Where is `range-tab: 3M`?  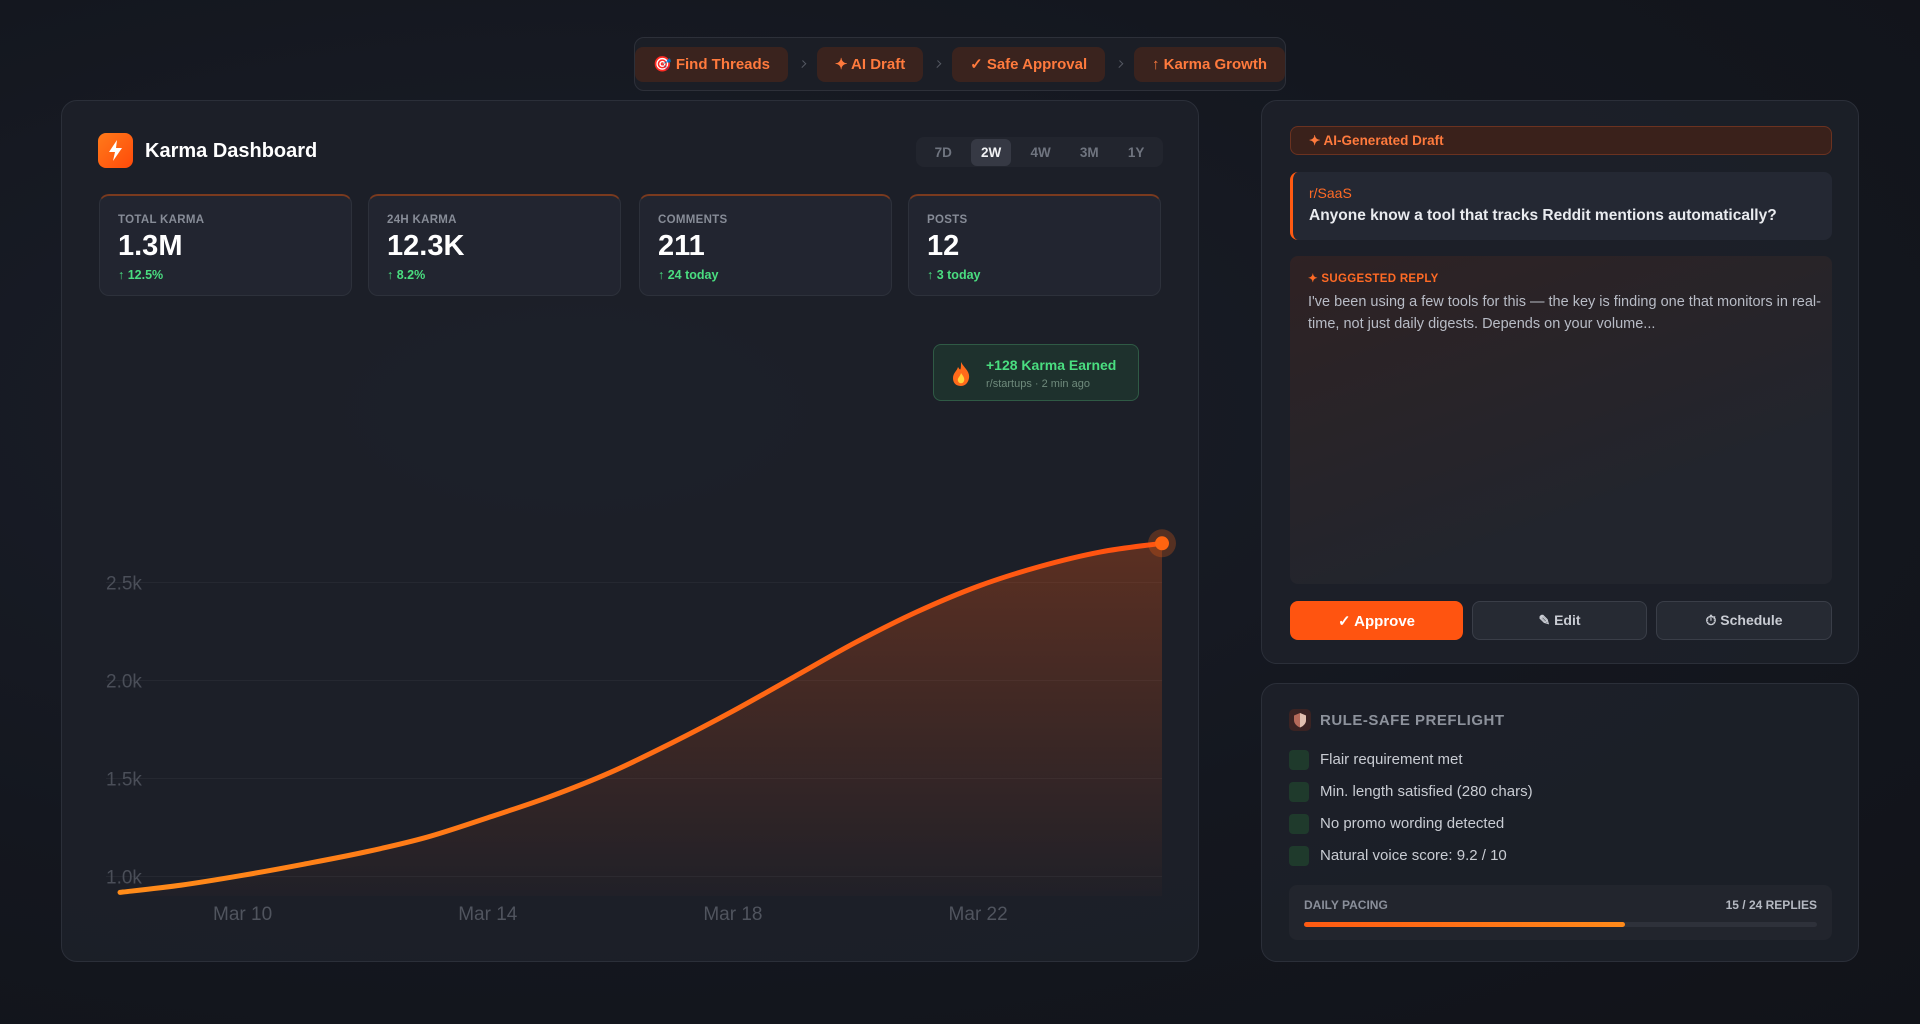
range-tab: 3M is located at coordinates (1089, 152).